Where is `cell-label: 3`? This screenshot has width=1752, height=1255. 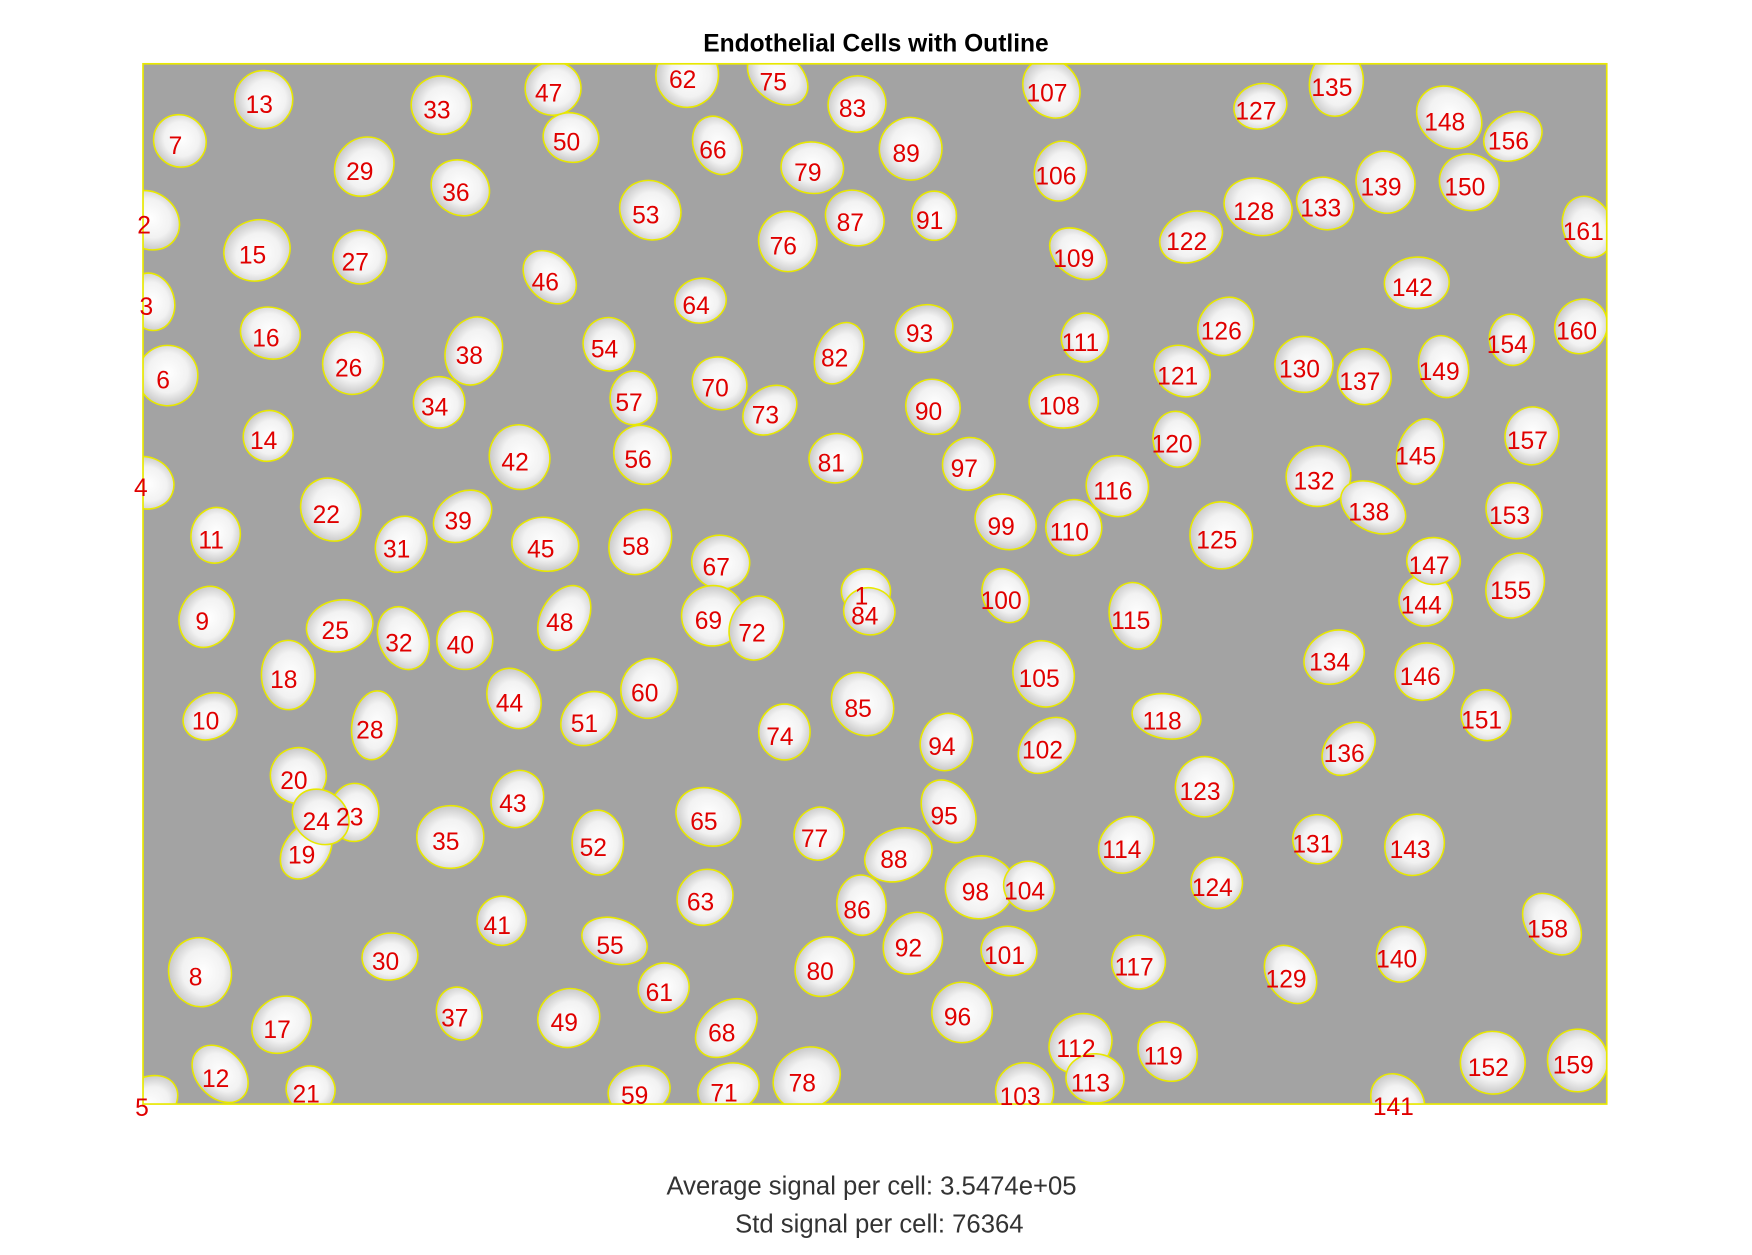
cell-label: 3 is located at coordinates (147, 307).